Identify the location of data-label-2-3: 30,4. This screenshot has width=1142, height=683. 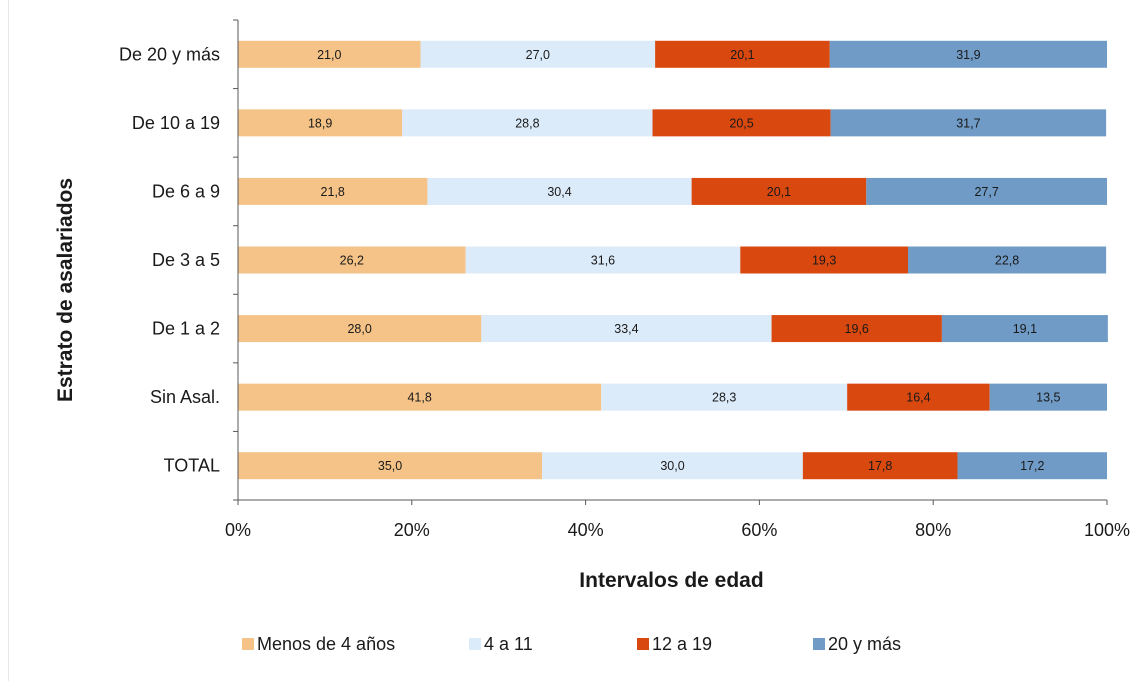
(559, 192).